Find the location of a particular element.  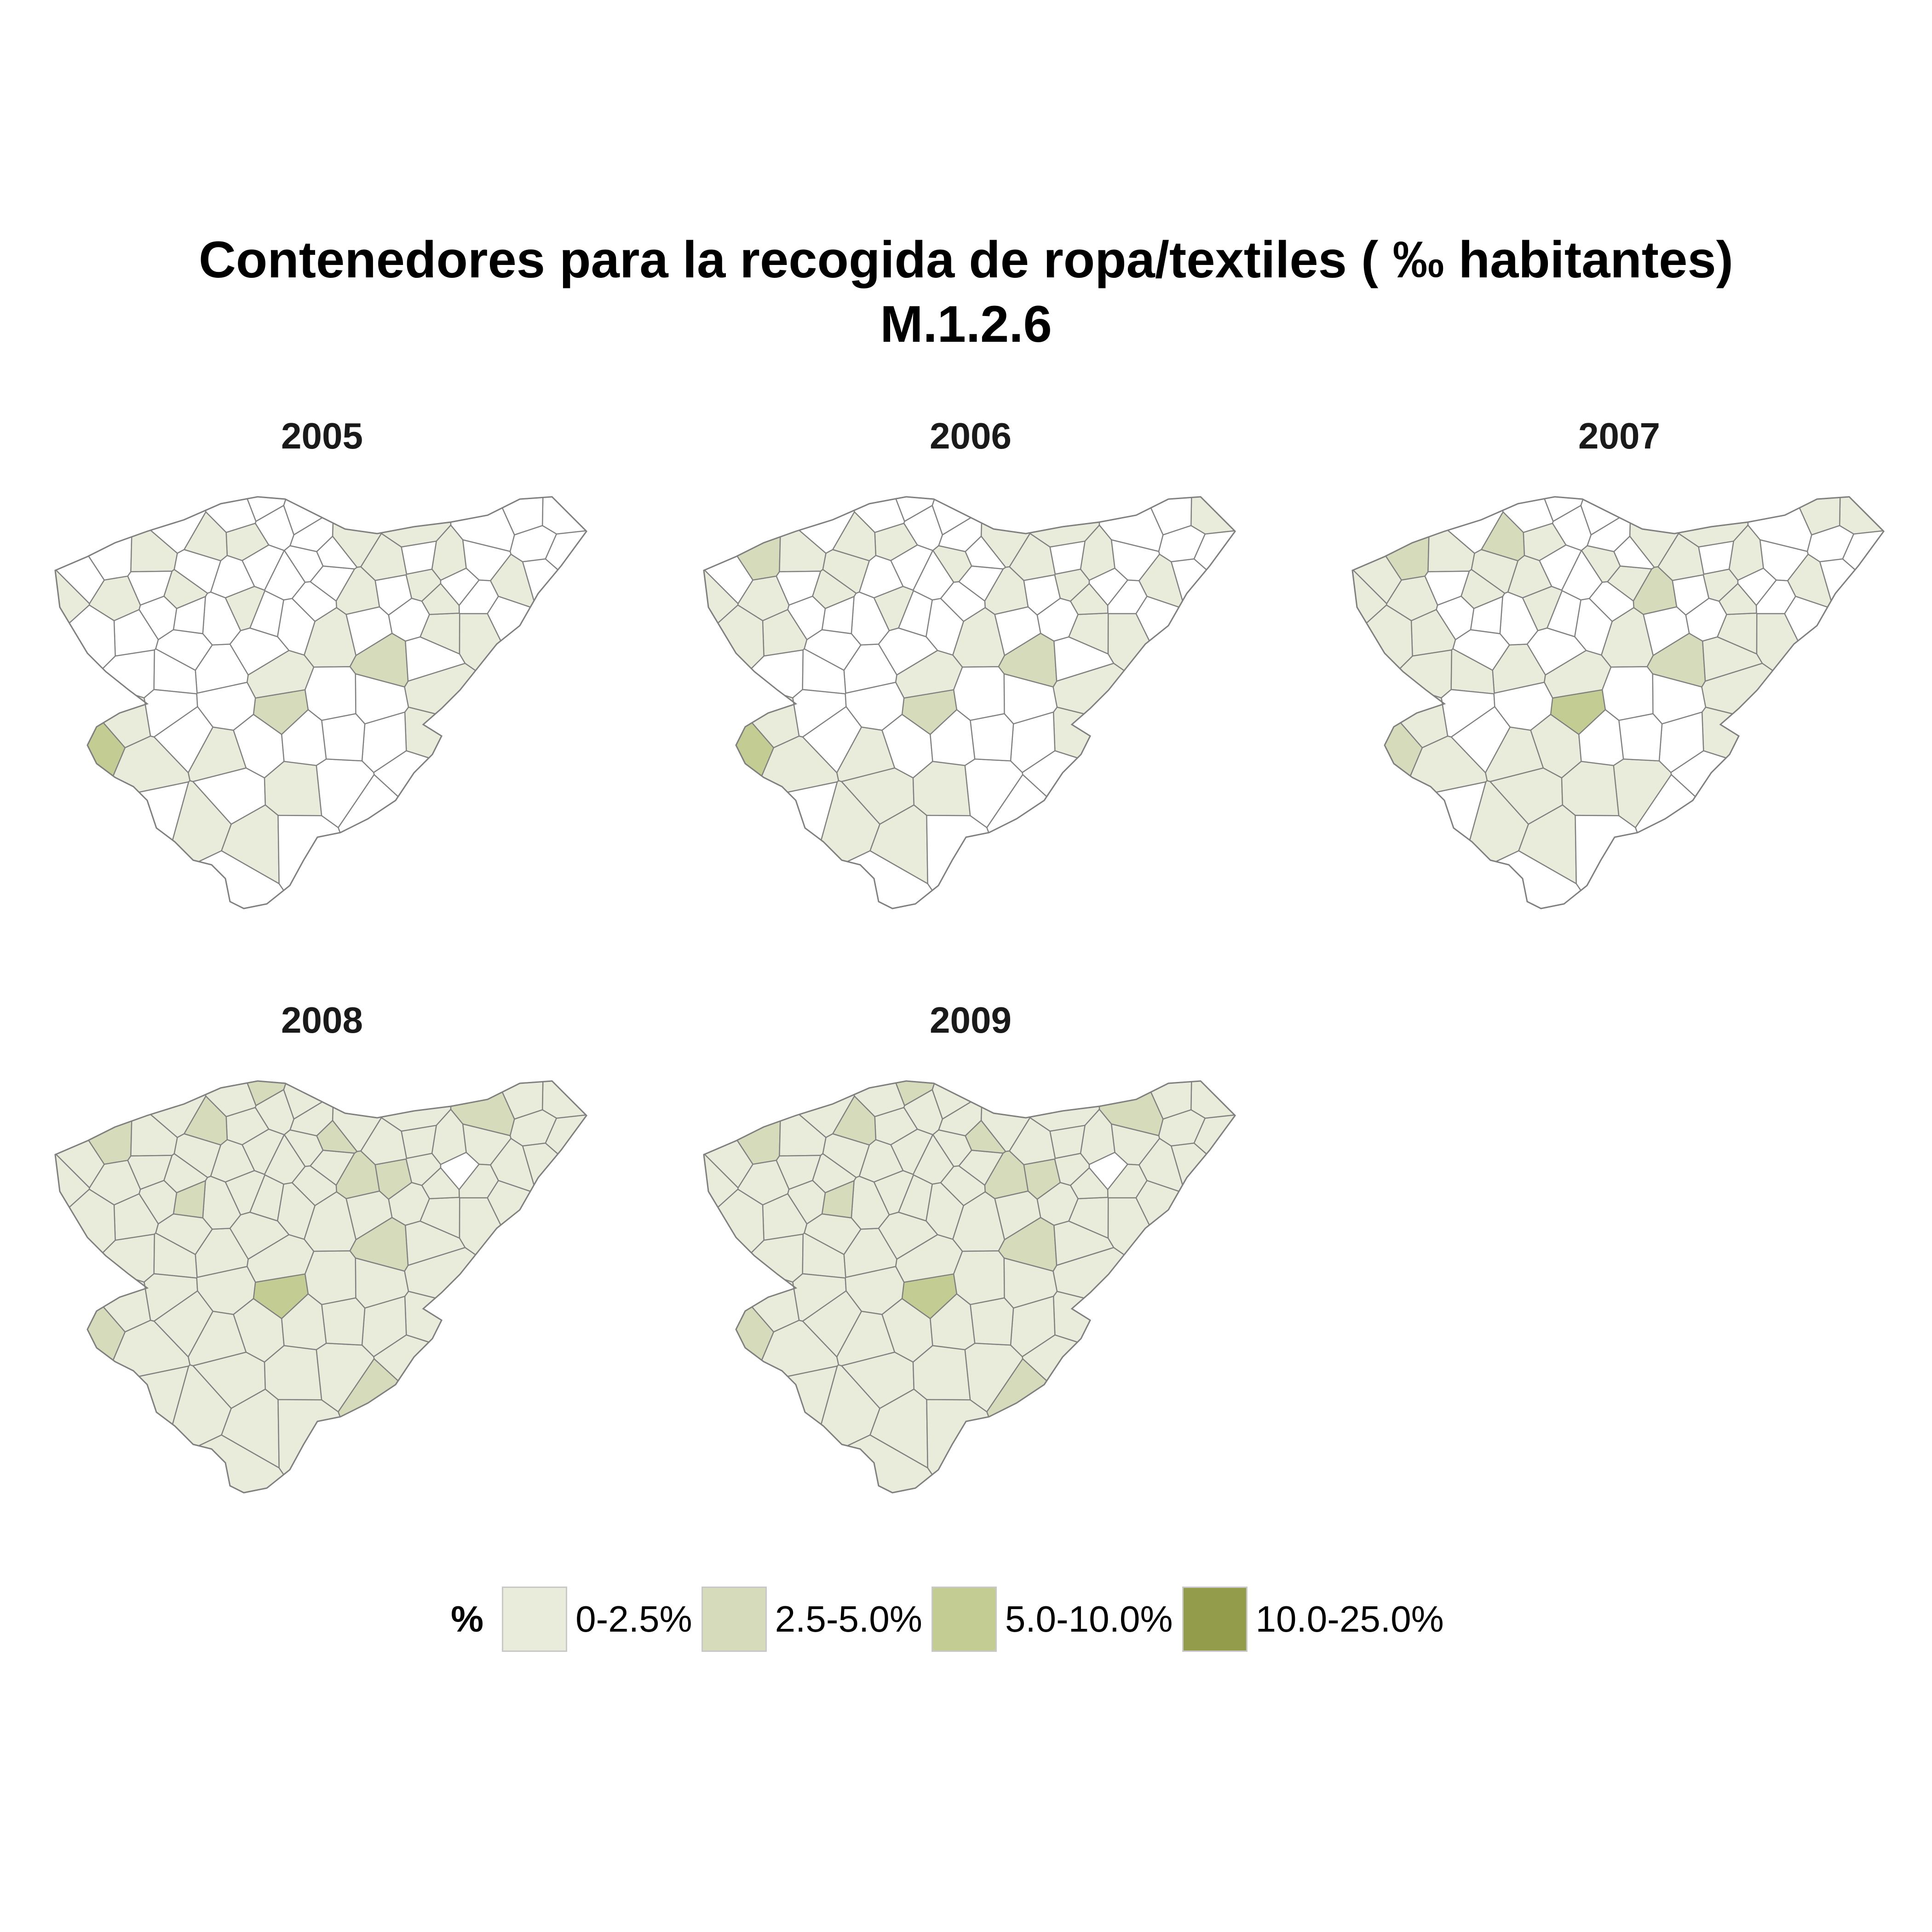

legend-item-0-2.5: 0-2.5% is located at coordinates (597, 1619).